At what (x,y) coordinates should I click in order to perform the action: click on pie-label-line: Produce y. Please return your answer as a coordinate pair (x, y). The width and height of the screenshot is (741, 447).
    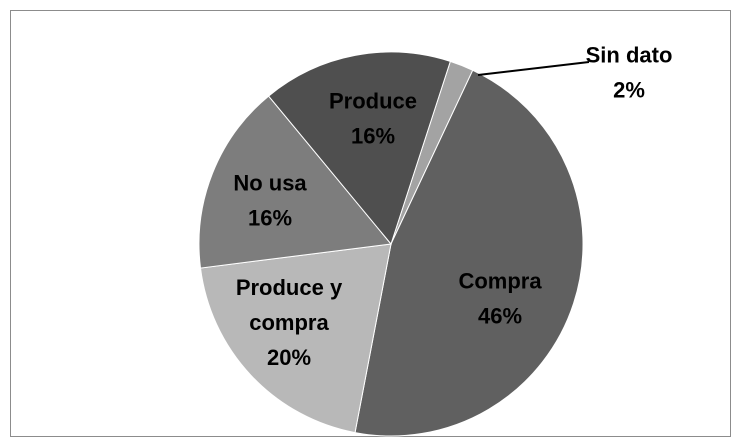
    Looking at the image, I should click on (289, 287).